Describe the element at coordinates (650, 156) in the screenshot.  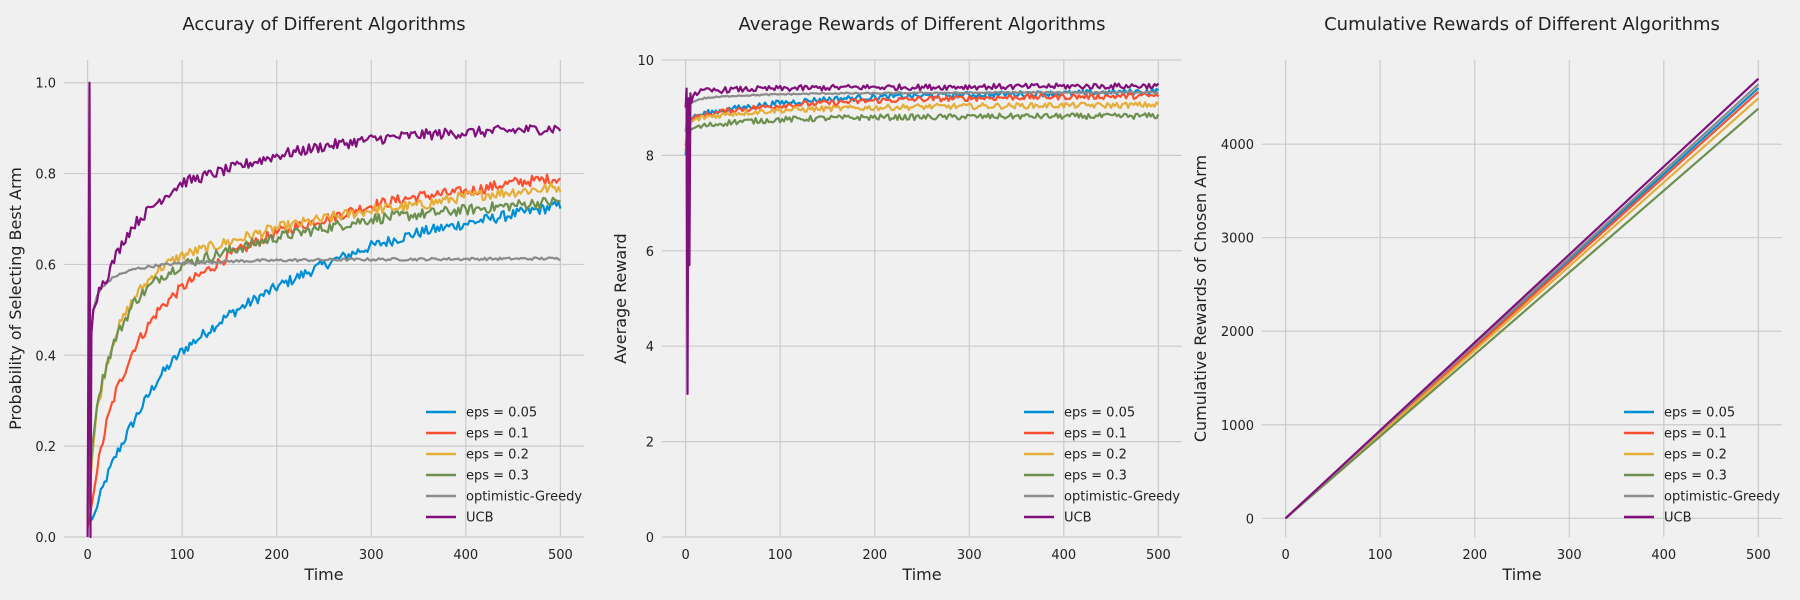
I see `y-tick-label: 8` at that location.